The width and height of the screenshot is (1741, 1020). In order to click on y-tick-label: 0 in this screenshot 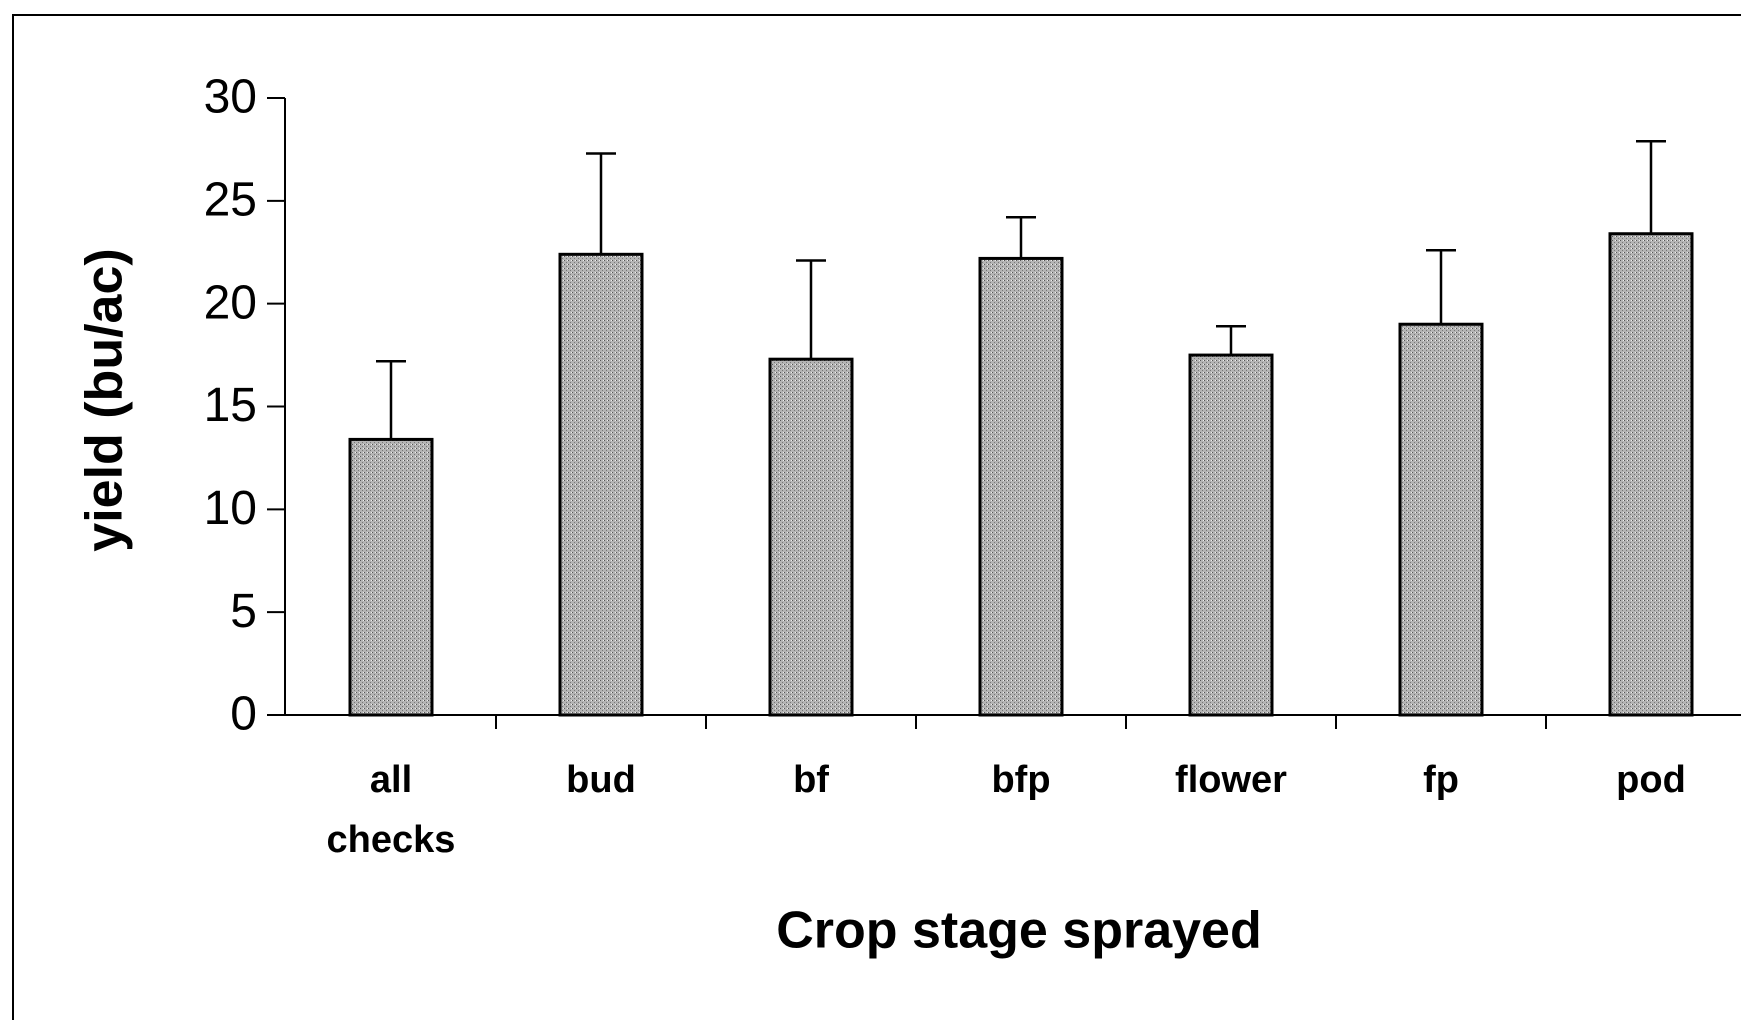, I will do `click(243, 714)`.